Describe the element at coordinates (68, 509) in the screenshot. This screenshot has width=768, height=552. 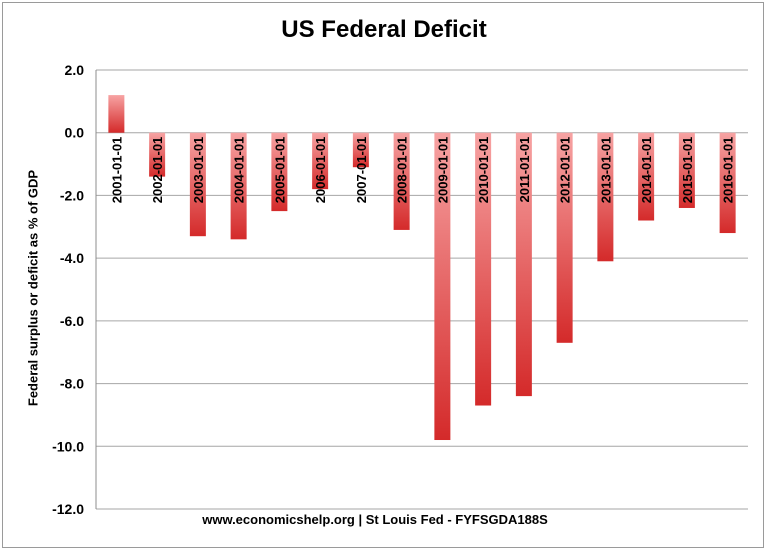
I see `y-tick-label: -12.0` at that location.